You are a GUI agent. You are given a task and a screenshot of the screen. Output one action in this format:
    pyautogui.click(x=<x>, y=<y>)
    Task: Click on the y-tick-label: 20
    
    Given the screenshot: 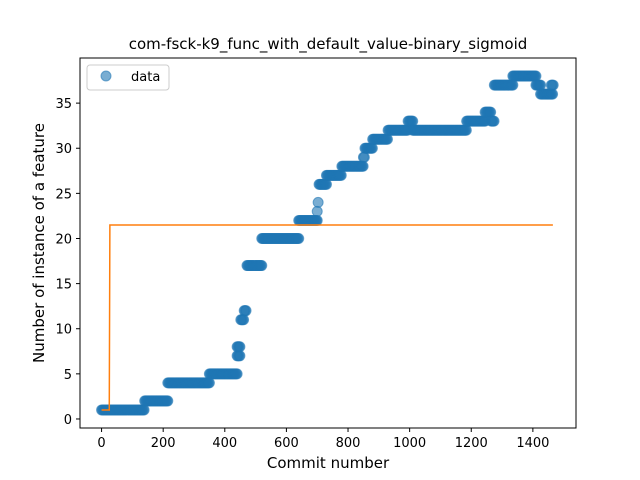 What is the action you would take?
    pyautogui.click(x=63, y=239)
    